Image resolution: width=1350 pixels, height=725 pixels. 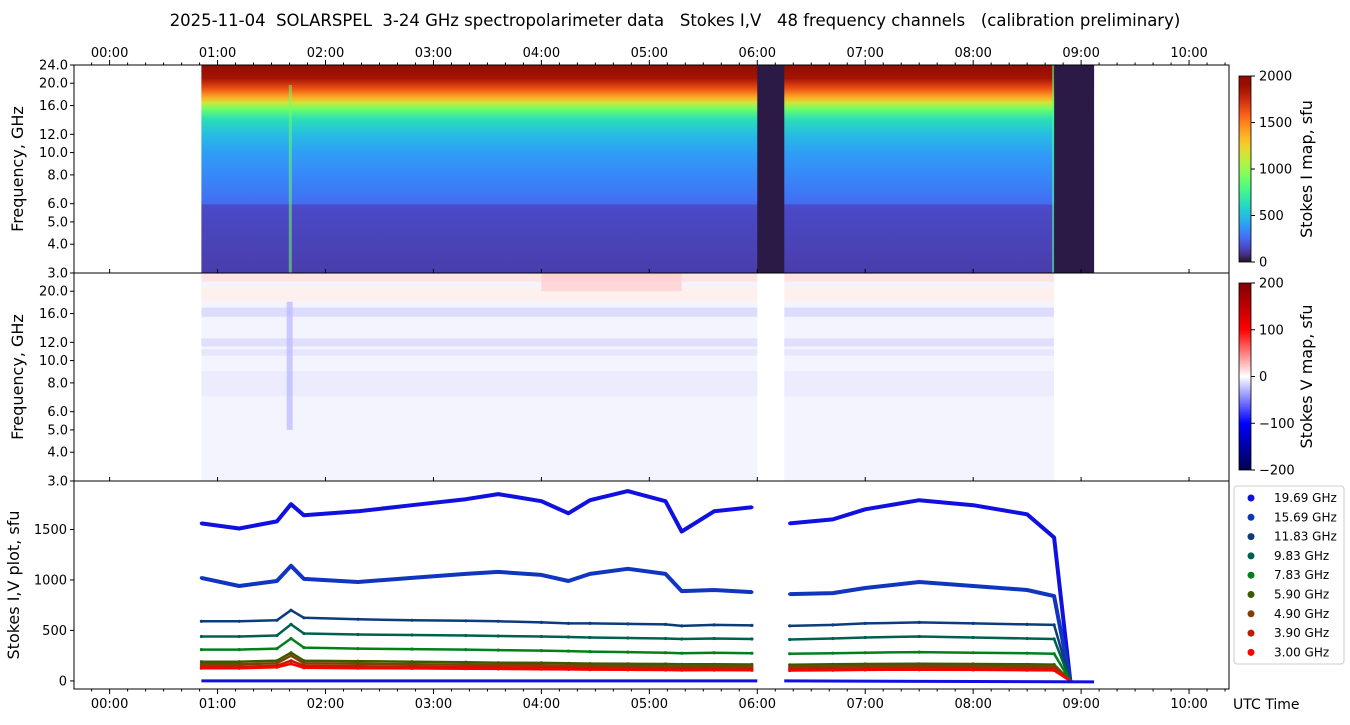 I want to click on series-3-00-ghz, so click(x=635, y=672).